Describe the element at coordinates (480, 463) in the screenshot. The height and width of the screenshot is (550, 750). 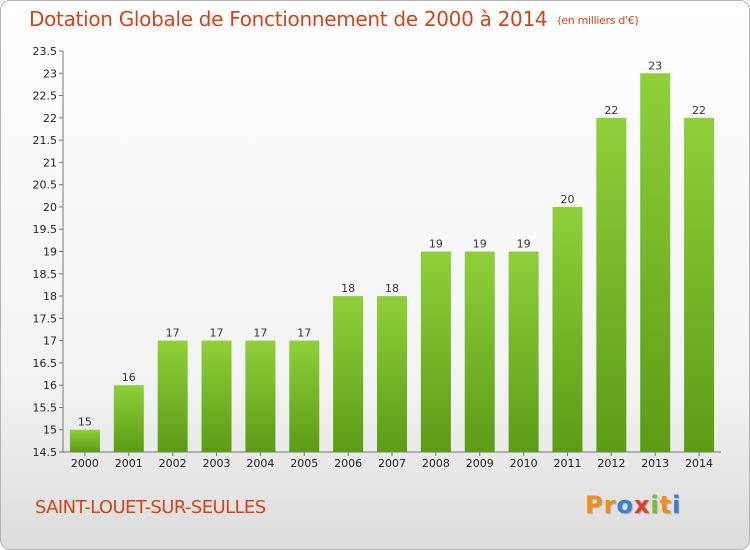
I see `x-tick-label: 2009` at that location.